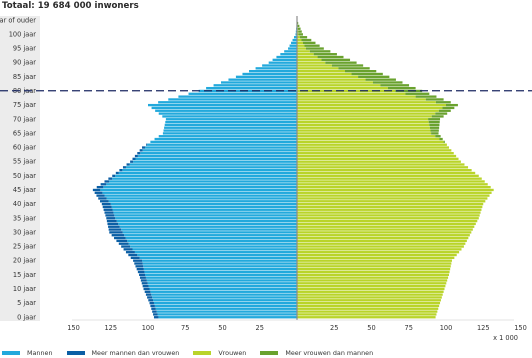  What do you see at coordinates (24, 148) in the screenshot?
I see `age-tick-label: 60 jaar` at bounding box center [24, 148].